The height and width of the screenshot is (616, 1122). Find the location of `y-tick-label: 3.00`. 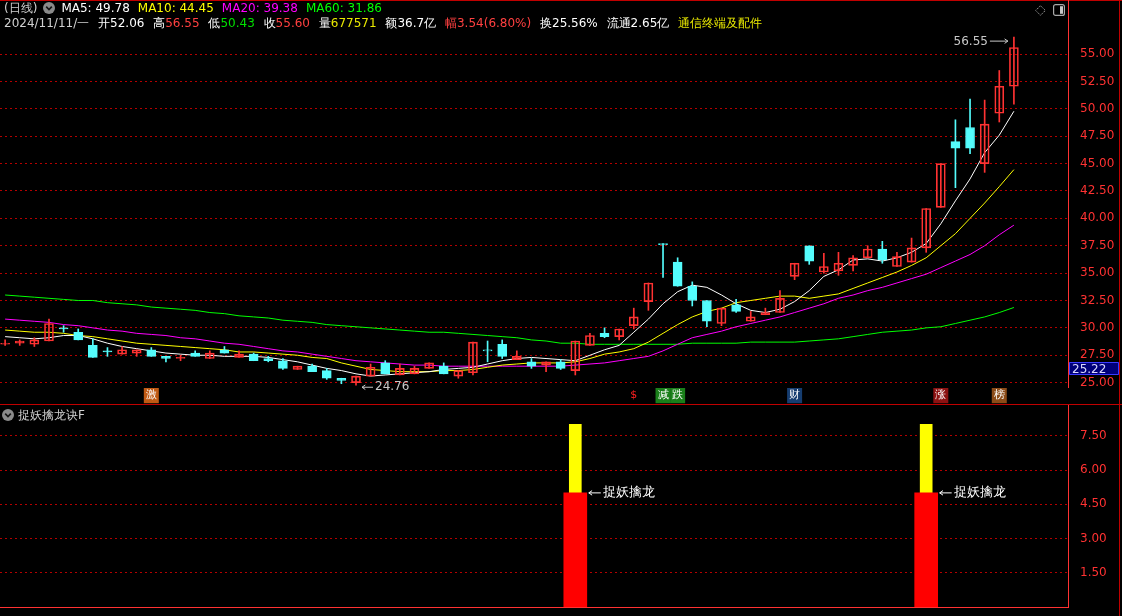

y-tick-label: 3.00 is located at coordinates (1093, 537).